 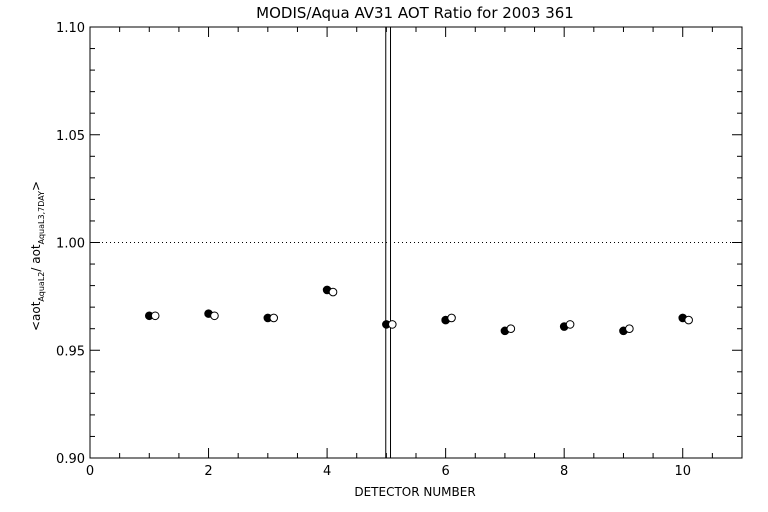 What do you see at coordinates (41, 217) in the screenshot?
I see `y-label-sub2: AquaL3,7DAY` at bounding box center [41, 217].